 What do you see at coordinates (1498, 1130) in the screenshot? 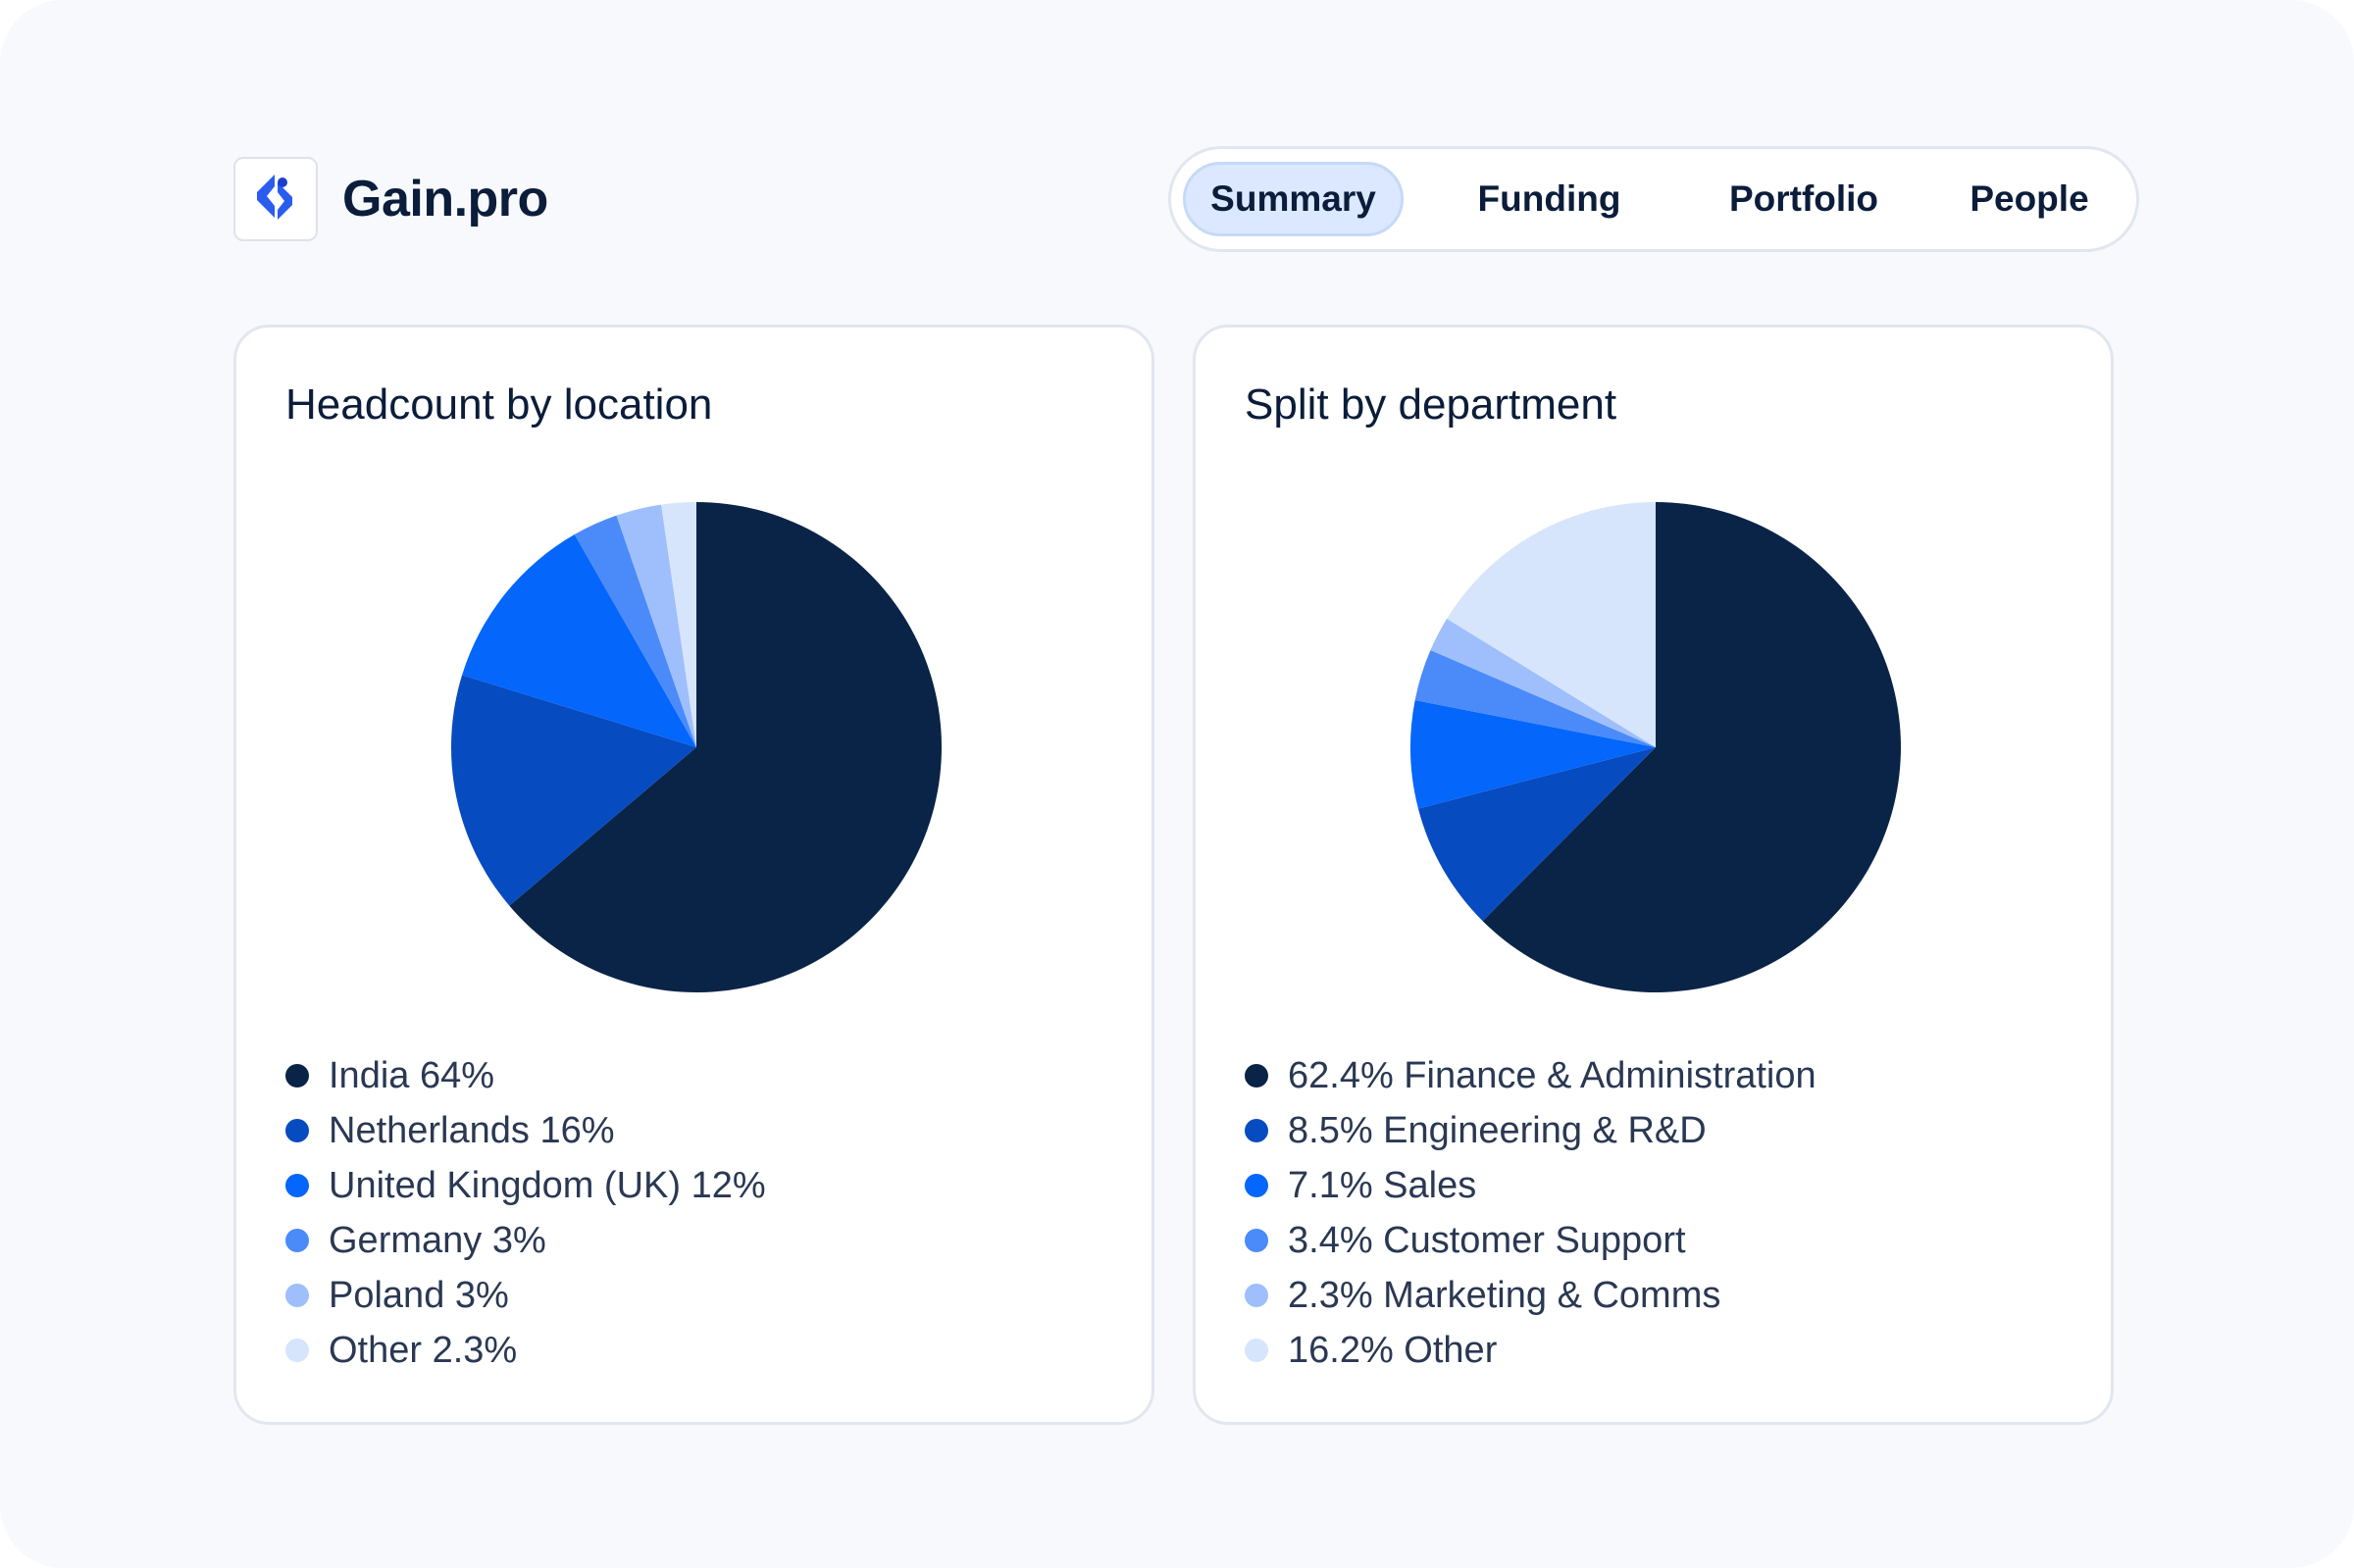
I see `legend-label: 8.5% Engineering & R&D` at bounding box center [1498, 1130].